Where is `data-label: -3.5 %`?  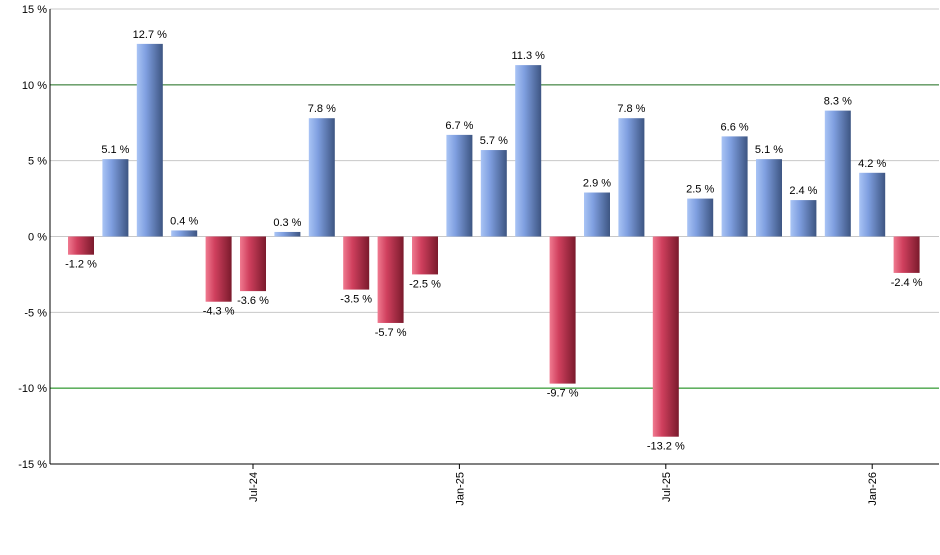
data-label: -3.5 % is located at coordinates (356, 300).